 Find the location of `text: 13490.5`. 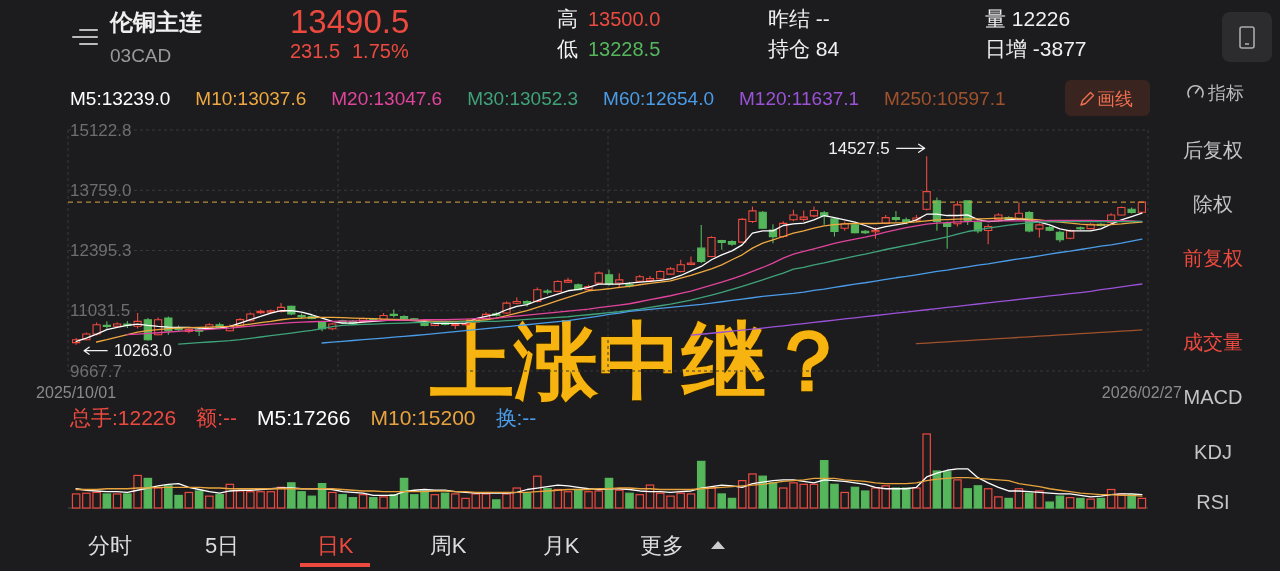

text: 13490.5 is located at coordinates (350, 21).